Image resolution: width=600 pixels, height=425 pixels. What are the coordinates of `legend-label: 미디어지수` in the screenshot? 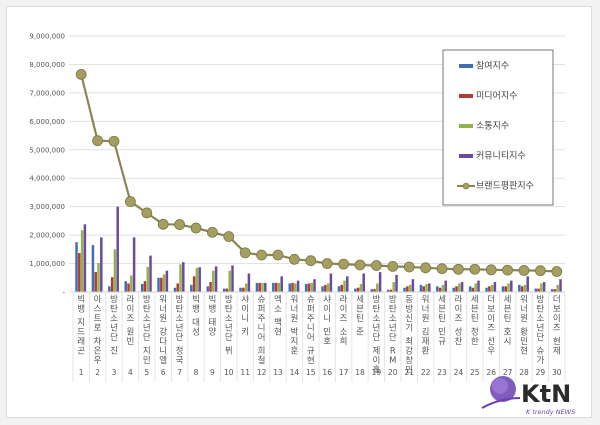 It's located at (496, 96).